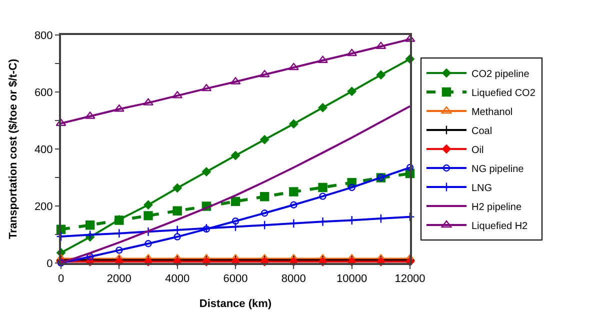 The width and height of the screenshot is (600, 320). What do you see at coordinates (500, 74) in the screenshot?
I see `legend-label: CO2 pipeline` at bounding box center [500, 74].